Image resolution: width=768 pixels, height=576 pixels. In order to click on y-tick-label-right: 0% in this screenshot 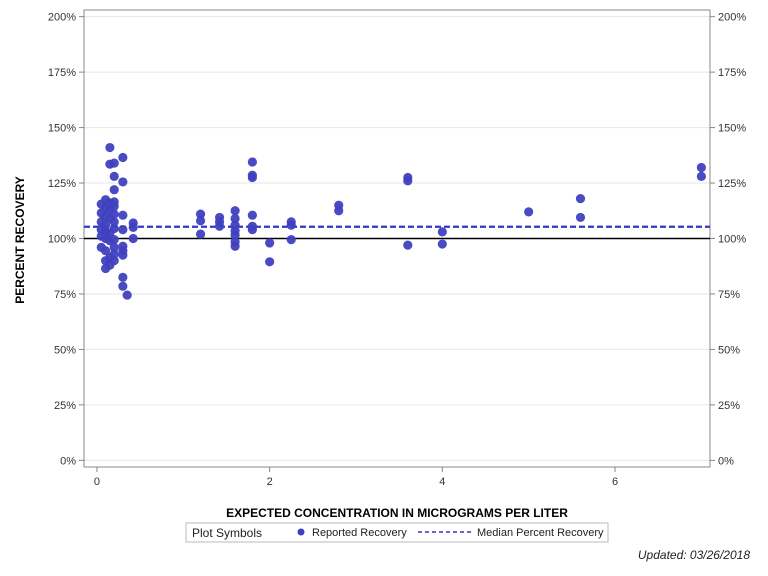, I will do `click(726, 461)`.